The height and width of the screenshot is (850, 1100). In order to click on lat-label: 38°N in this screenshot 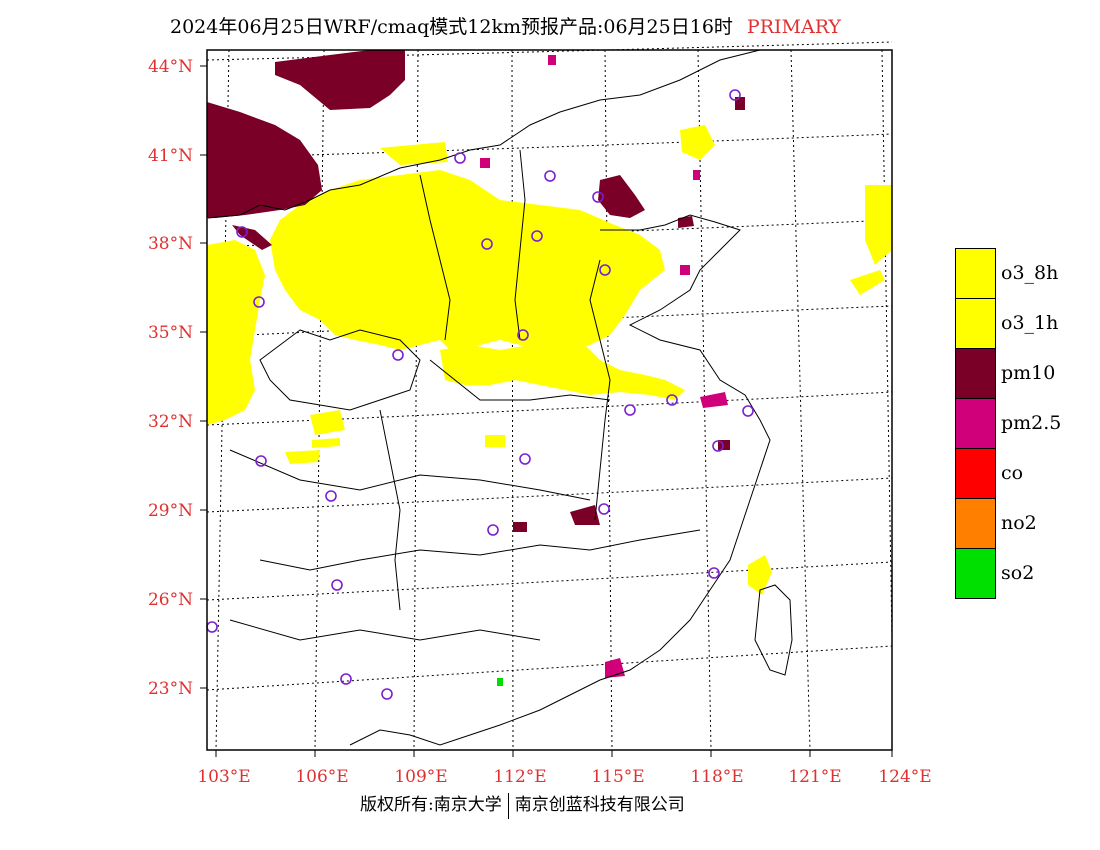, I will do `click(170, 244)`.